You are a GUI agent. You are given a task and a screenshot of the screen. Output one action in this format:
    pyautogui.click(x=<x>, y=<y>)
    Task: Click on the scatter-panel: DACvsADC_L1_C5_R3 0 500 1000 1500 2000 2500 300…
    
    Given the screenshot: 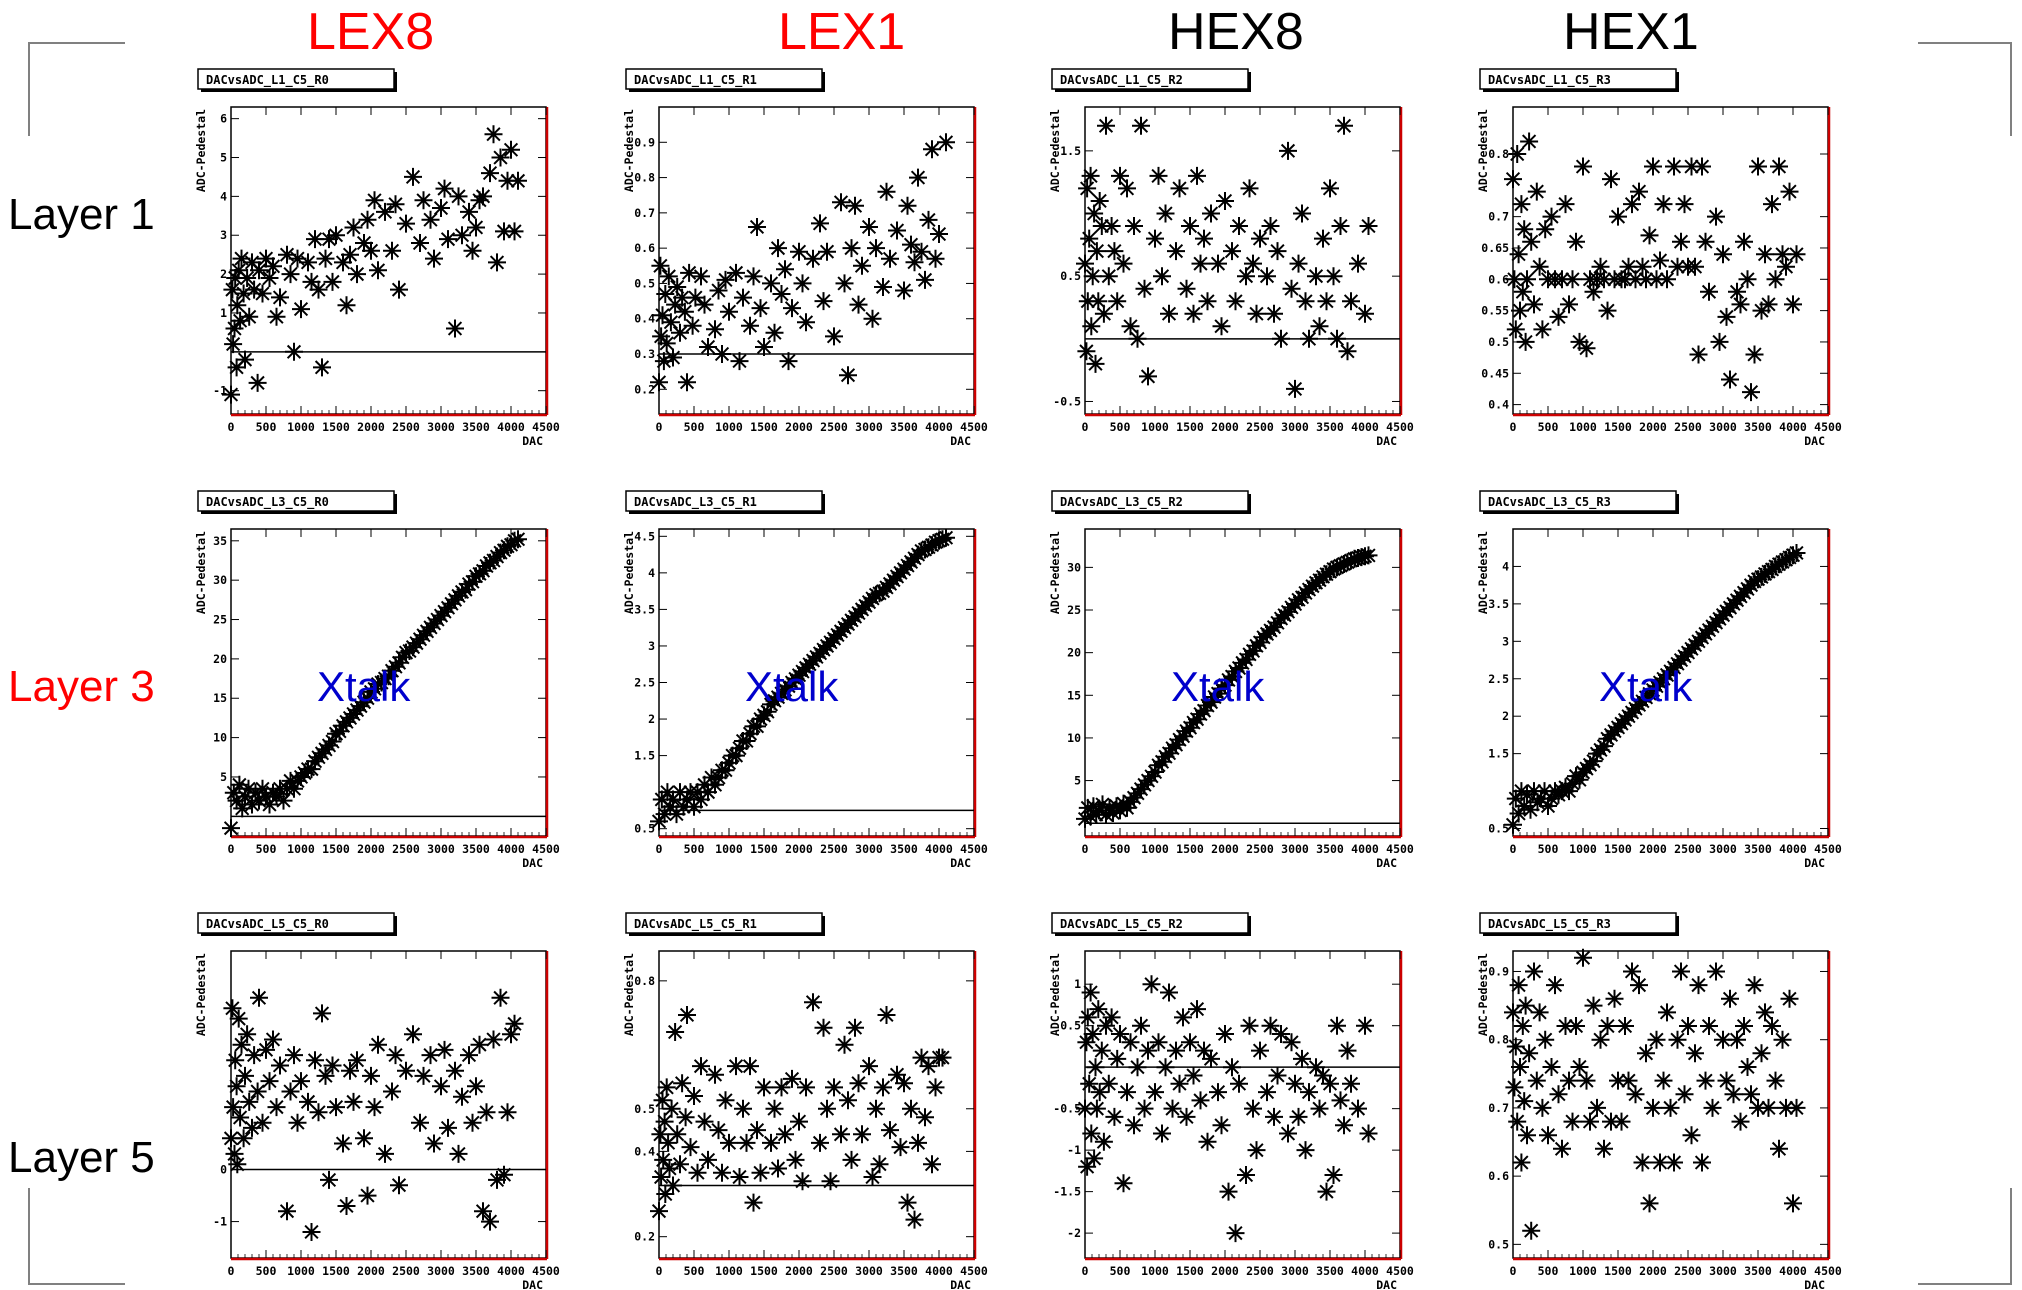 What is the action you would take?
    pyautogui.click(x=1659, y=258)
    